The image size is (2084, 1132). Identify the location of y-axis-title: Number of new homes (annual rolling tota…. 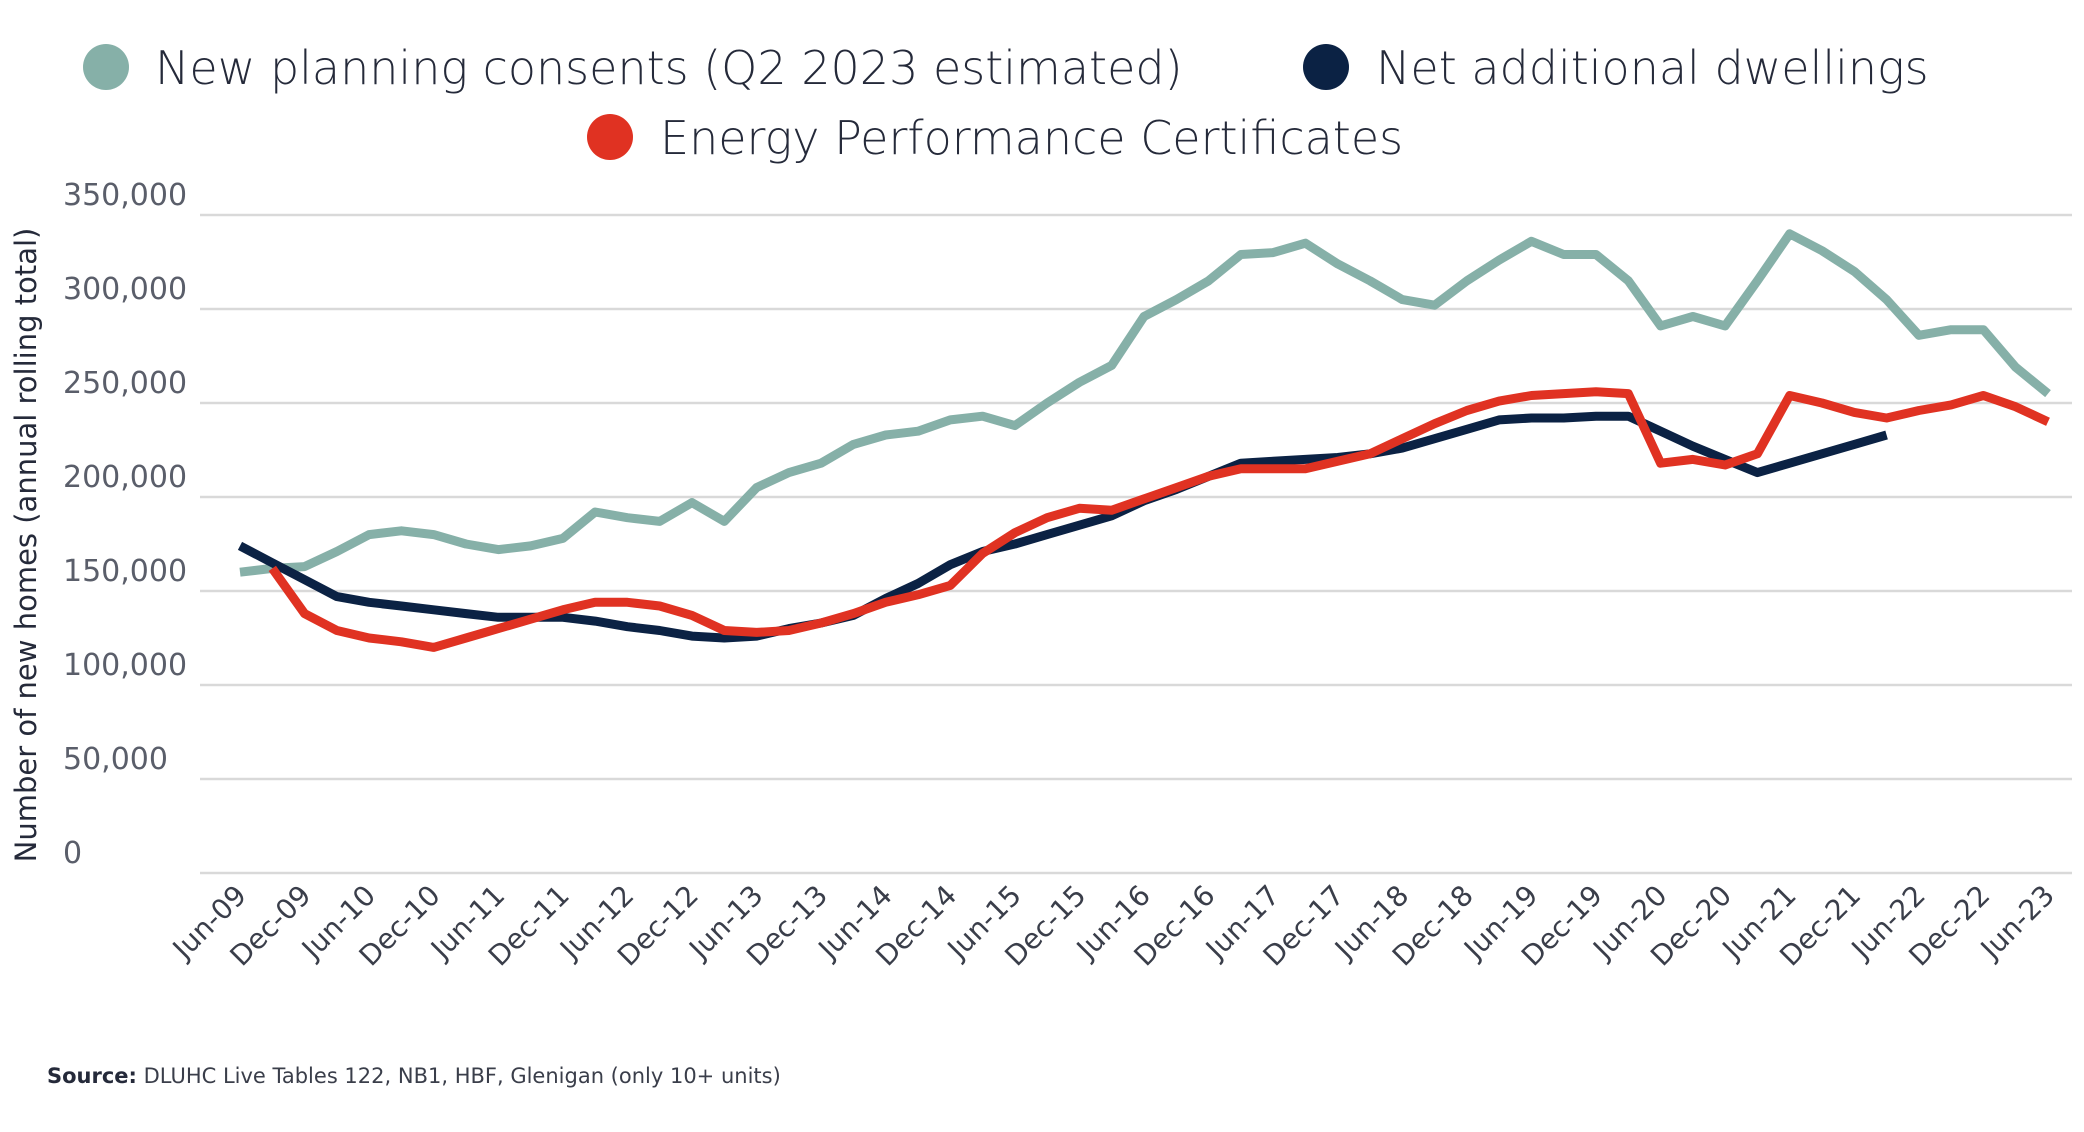
(26, 545).